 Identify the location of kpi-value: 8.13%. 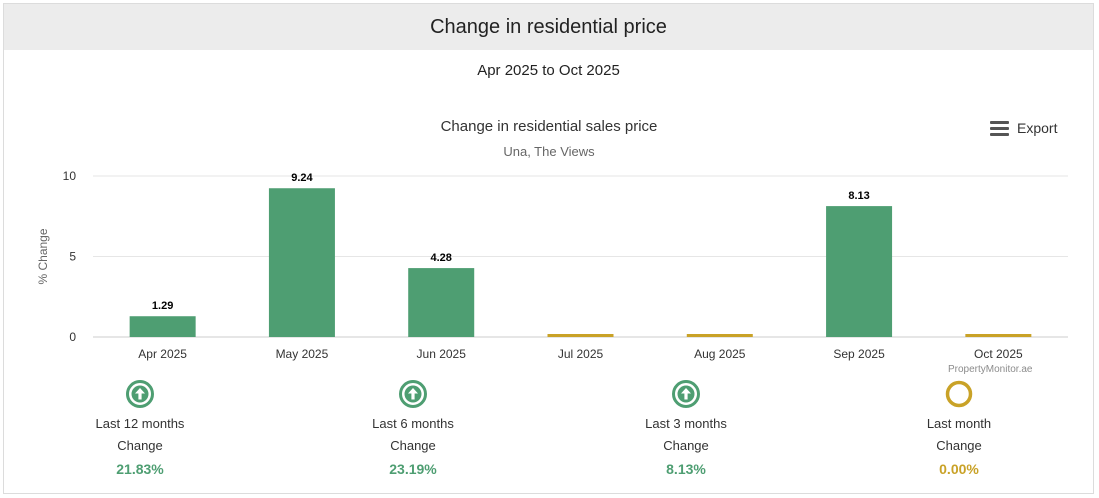
(686, 469).